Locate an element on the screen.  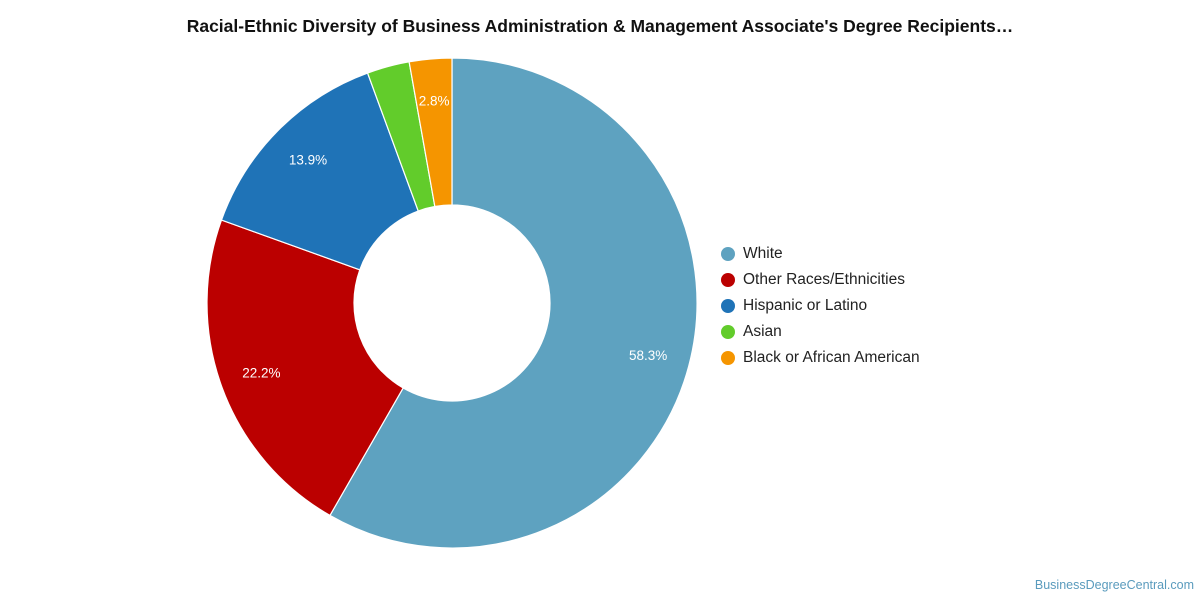
legend-item-white: White is located at coordinates (820, 254).